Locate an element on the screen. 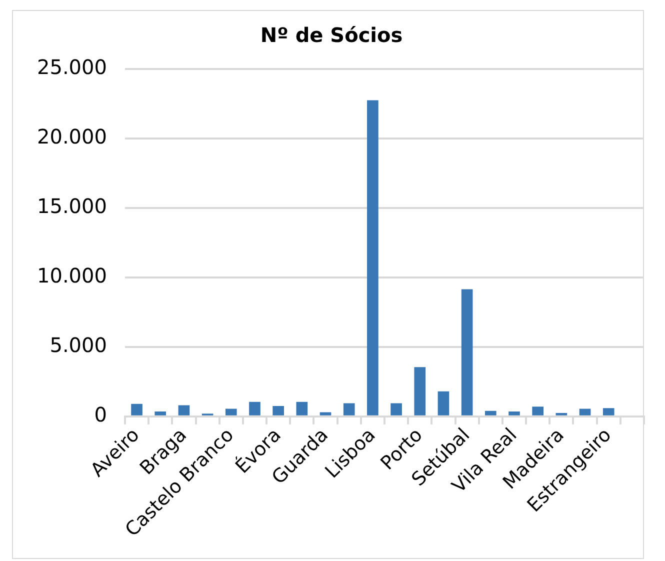  y-tick-label: 10.000 is located at coordinates (71, 276).